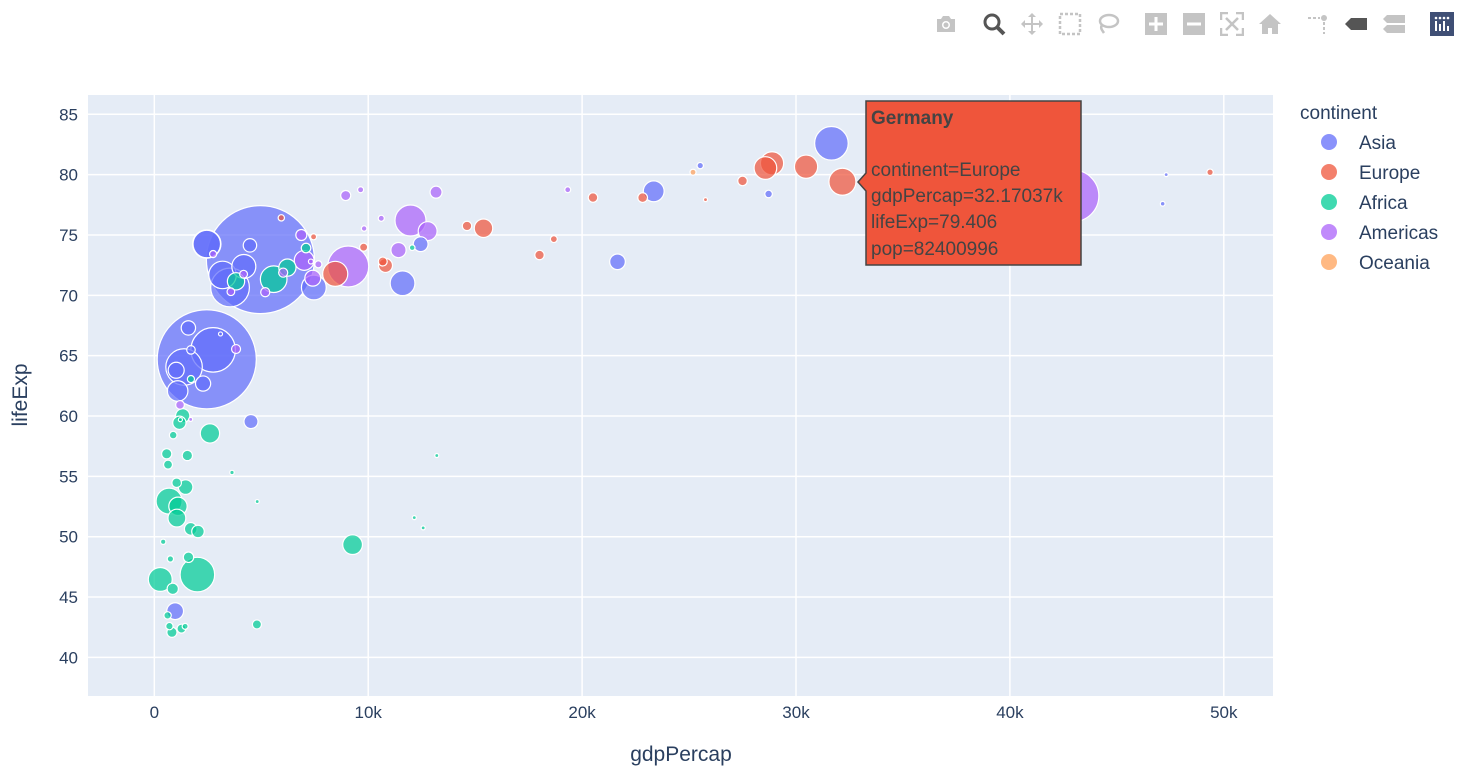 Image resolution: width=1480 pixels, height=769 pixels. Describe the element at coordinates (1356, 24) in the screenshot. I see `hover-closest-icon` at that location.